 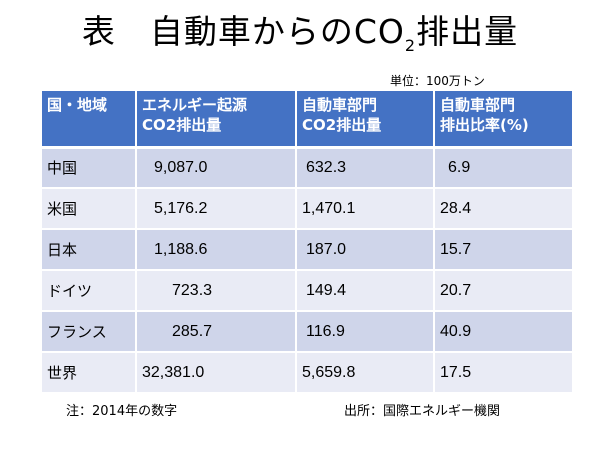 What do you see at coordinates (122, 411) in the screenshot?
I see `footnote: 注：2014年の数字` at bounding box center [122, 411].